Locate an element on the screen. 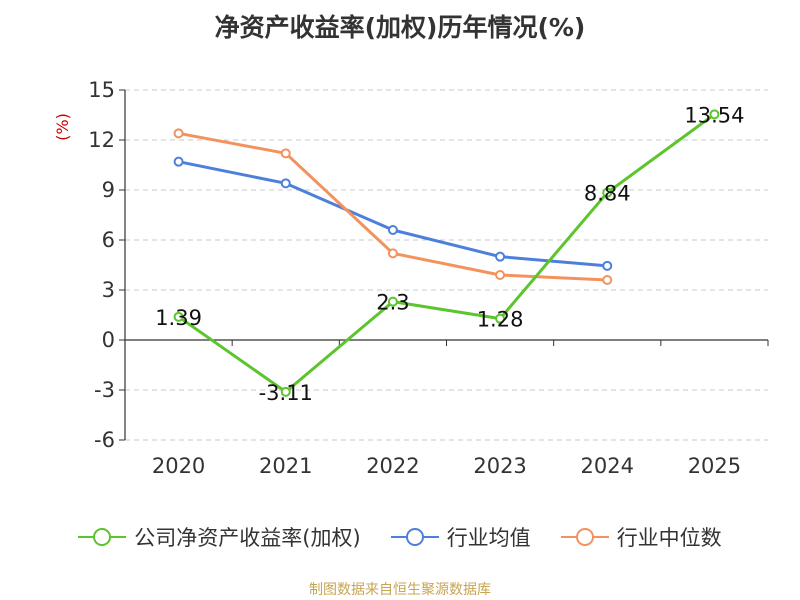 This screenshot has height=600, width=800. source-note: 制图数据来自恒生聚源数据库 is located at coordinates (400, 590).